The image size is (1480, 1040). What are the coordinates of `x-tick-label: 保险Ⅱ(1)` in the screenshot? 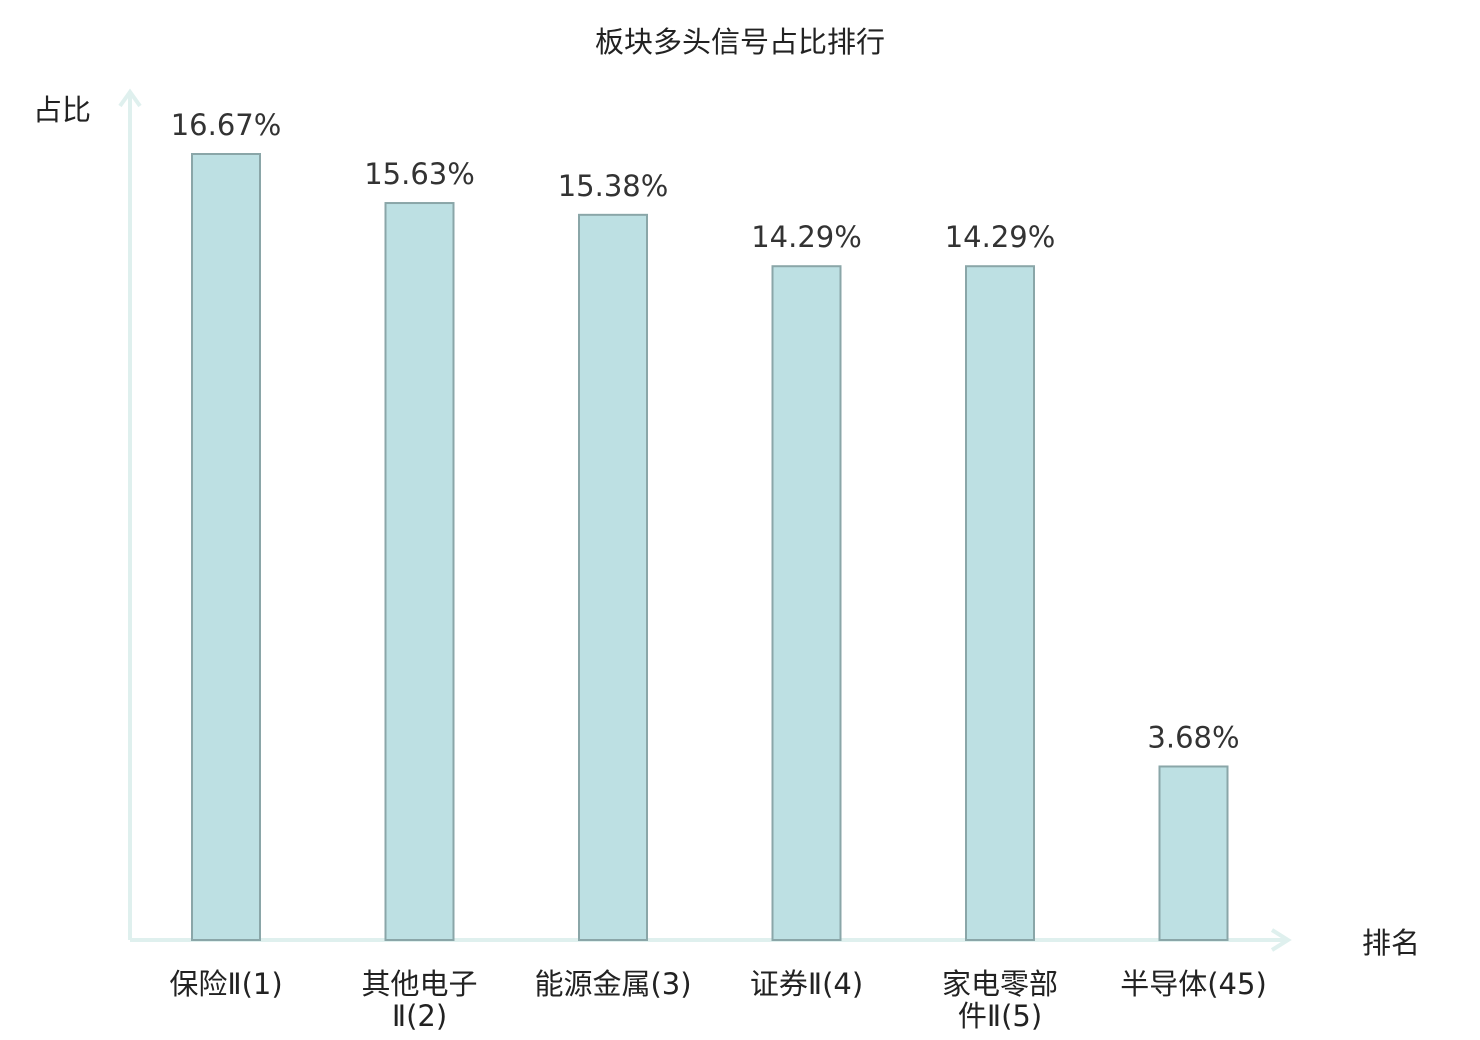 It's located at (225, 984).